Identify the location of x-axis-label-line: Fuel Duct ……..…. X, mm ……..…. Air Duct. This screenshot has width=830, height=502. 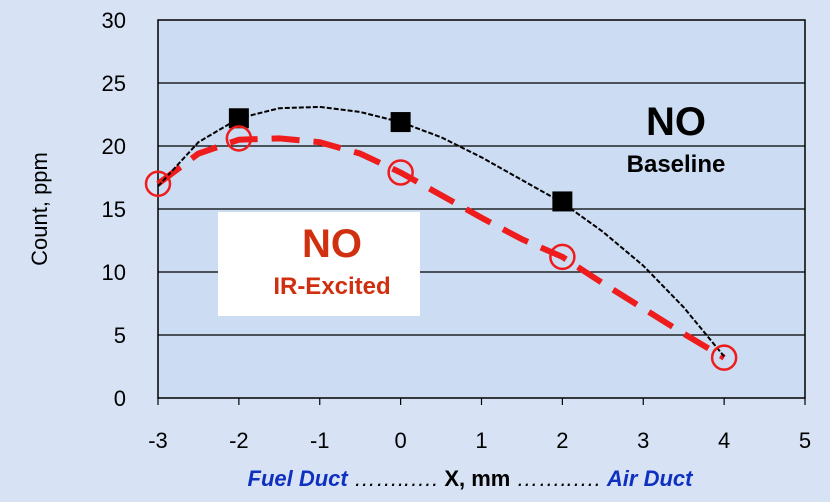
(471, 478).